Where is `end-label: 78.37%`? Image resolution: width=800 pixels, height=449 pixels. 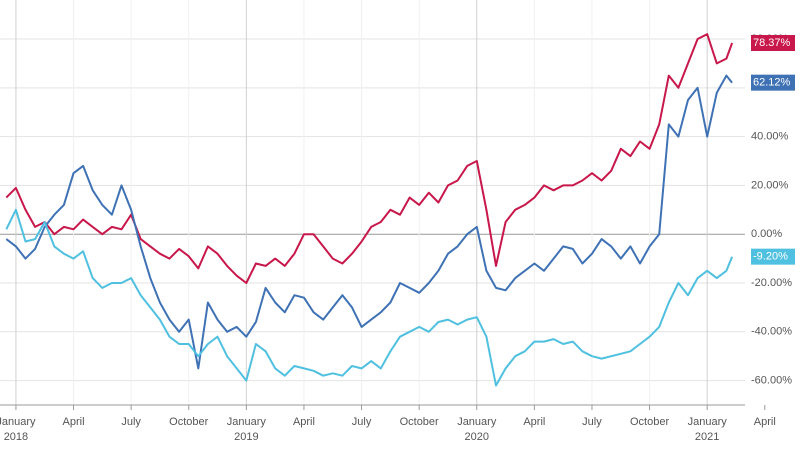
end-label: 78.37% is located at coordinates (772, 43).